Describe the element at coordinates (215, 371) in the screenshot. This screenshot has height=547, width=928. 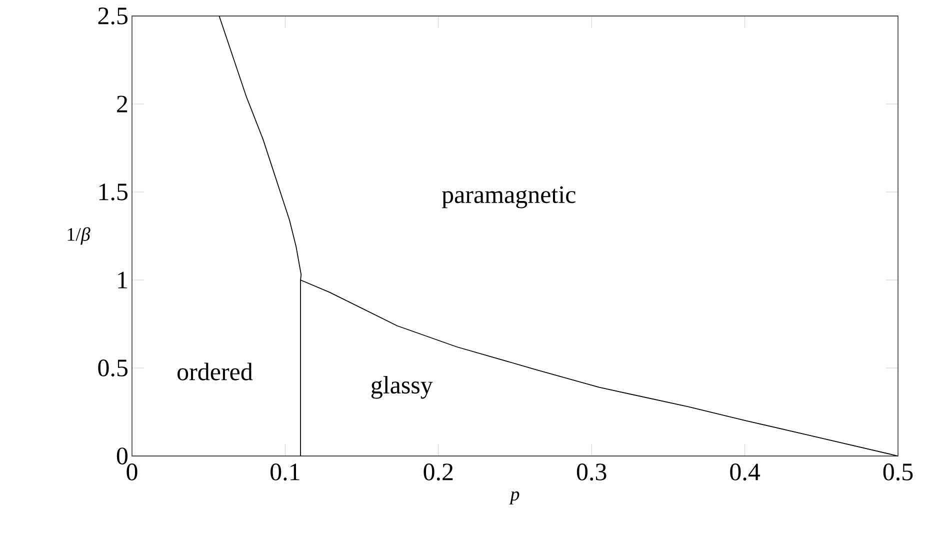
I see `annotation: ordered` at that location.